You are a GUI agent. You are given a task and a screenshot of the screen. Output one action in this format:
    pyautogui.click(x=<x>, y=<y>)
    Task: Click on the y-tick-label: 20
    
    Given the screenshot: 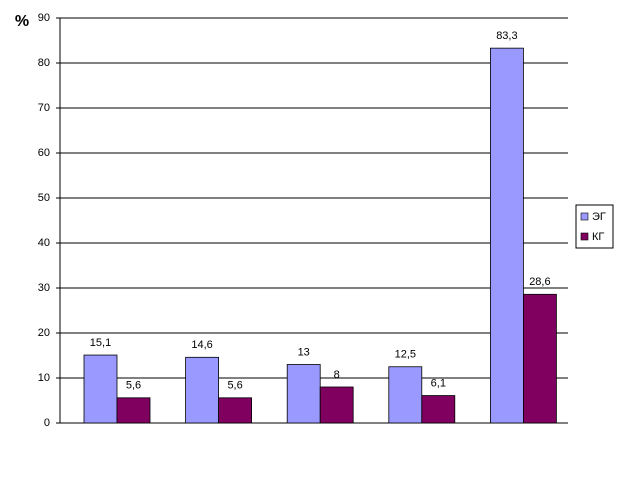 What is the action you would take?
    pyautogui.click(x=44, y=333)
    